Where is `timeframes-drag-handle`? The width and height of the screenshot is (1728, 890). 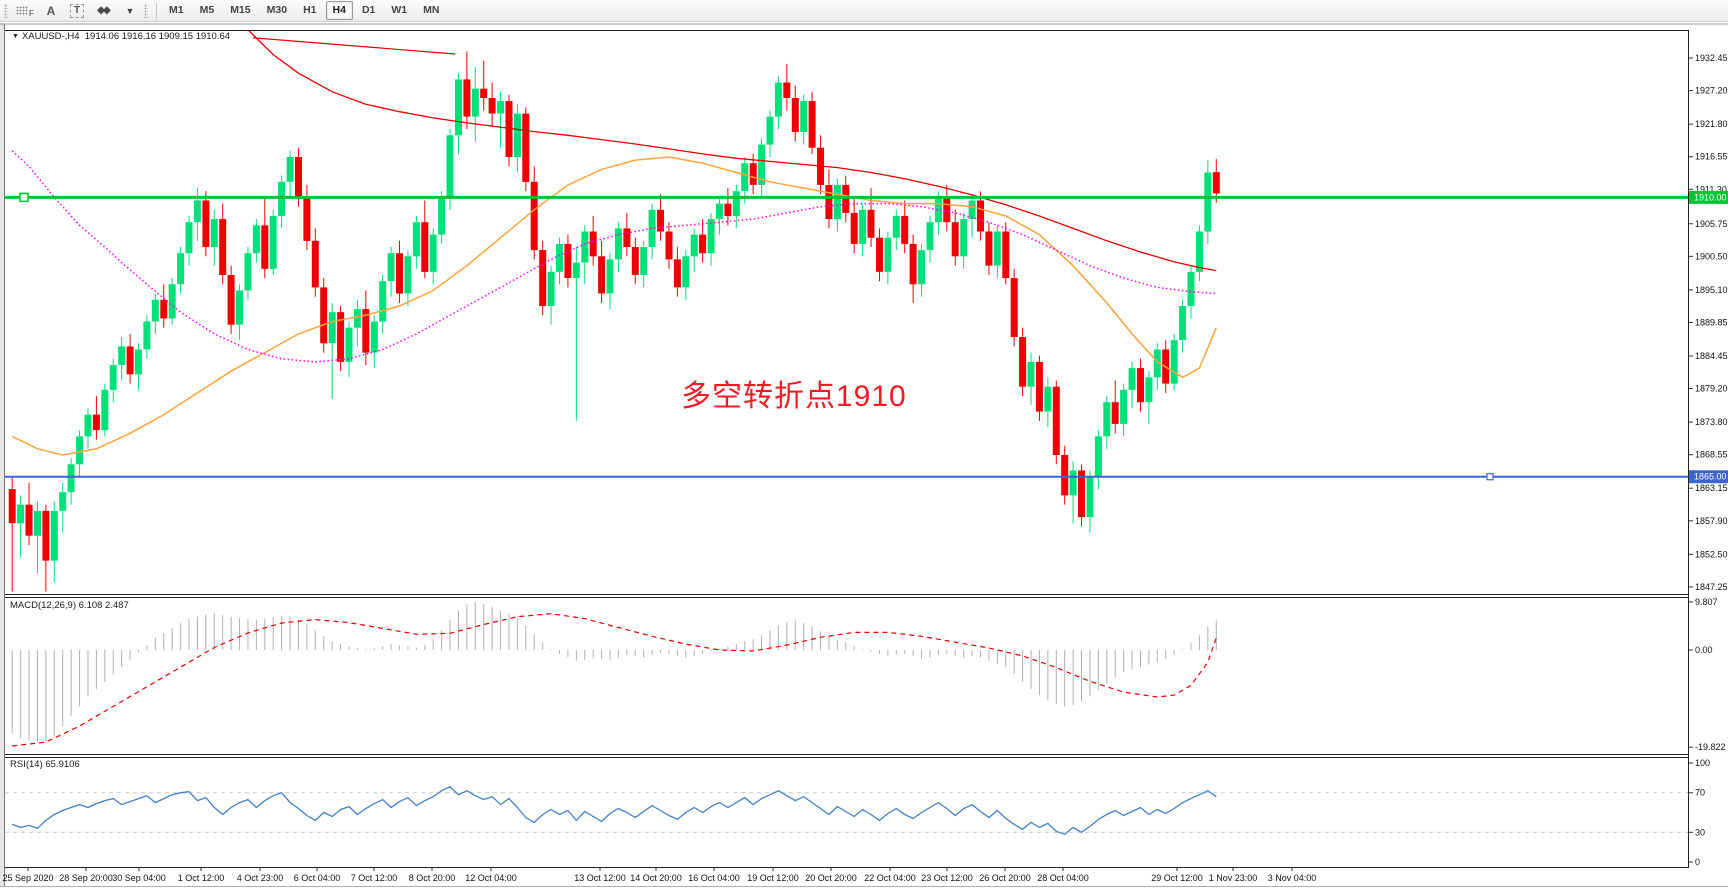 timeframes-drag-handle is located at coordinates (146, 10).